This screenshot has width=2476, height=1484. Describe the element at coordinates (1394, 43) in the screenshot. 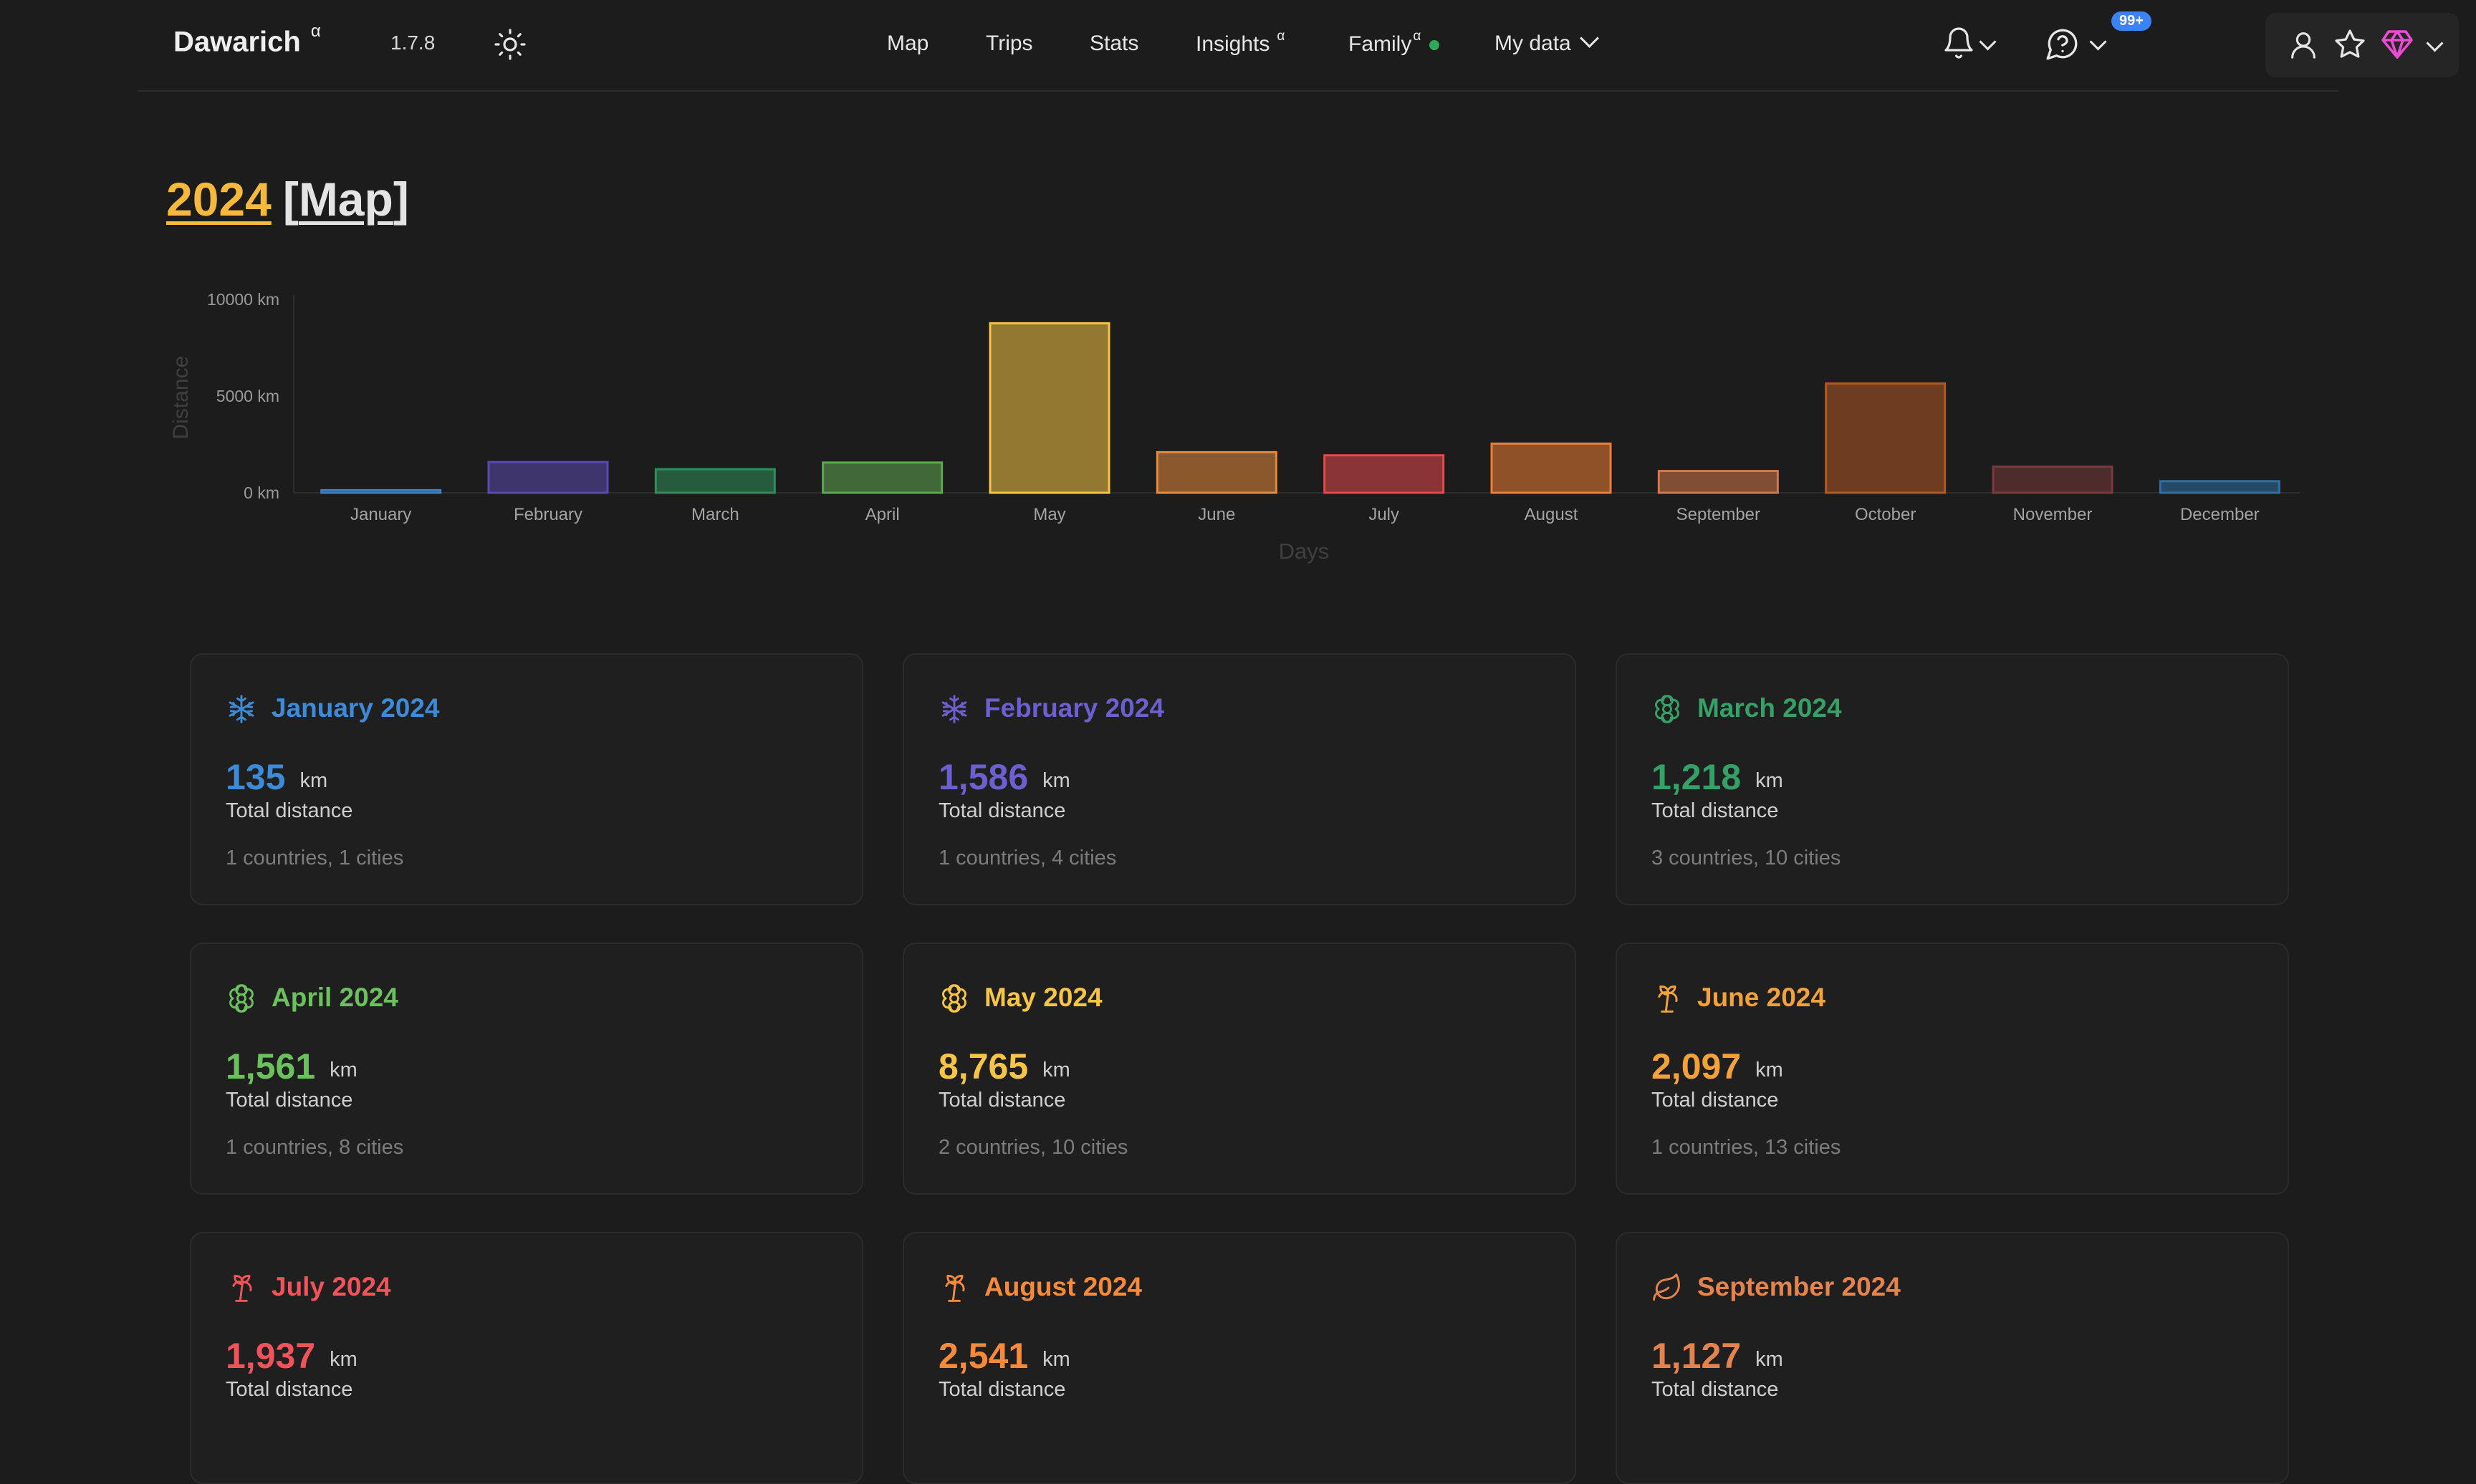

I see `nav-family: Family α` at that location.